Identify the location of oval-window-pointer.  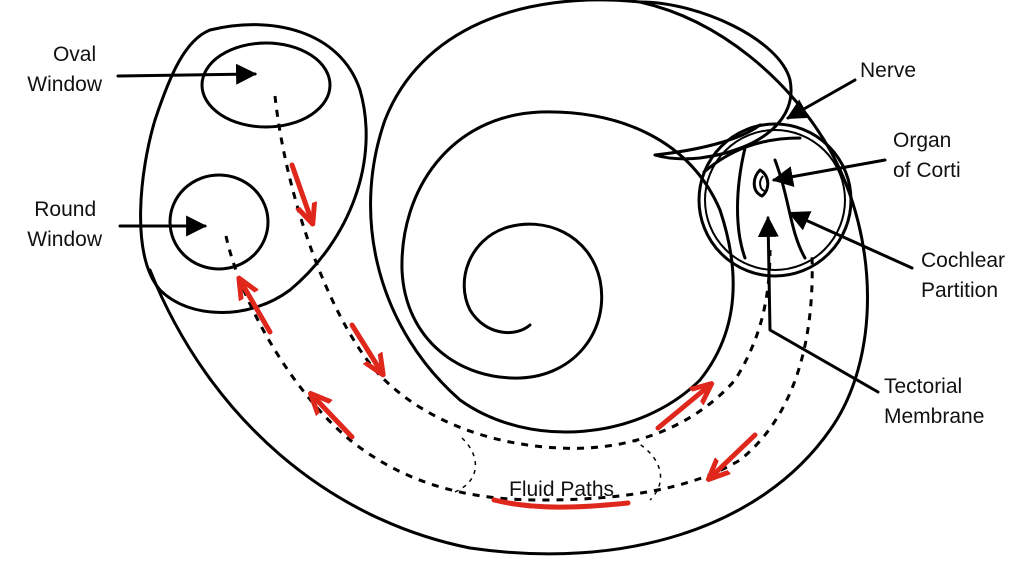
(187, 74).